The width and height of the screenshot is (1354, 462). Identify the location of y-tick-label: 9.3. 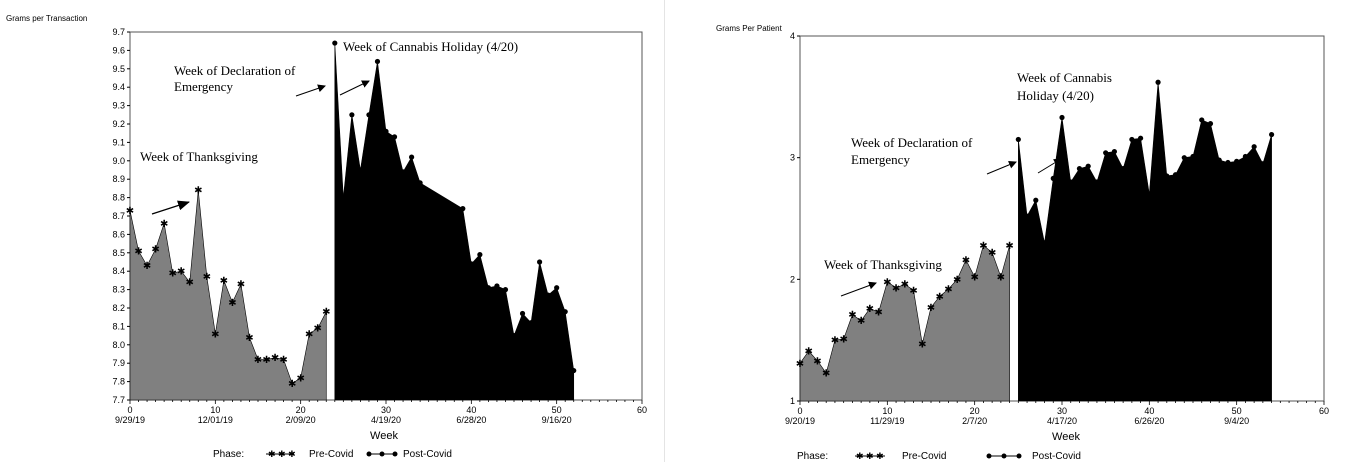
(118, 106).